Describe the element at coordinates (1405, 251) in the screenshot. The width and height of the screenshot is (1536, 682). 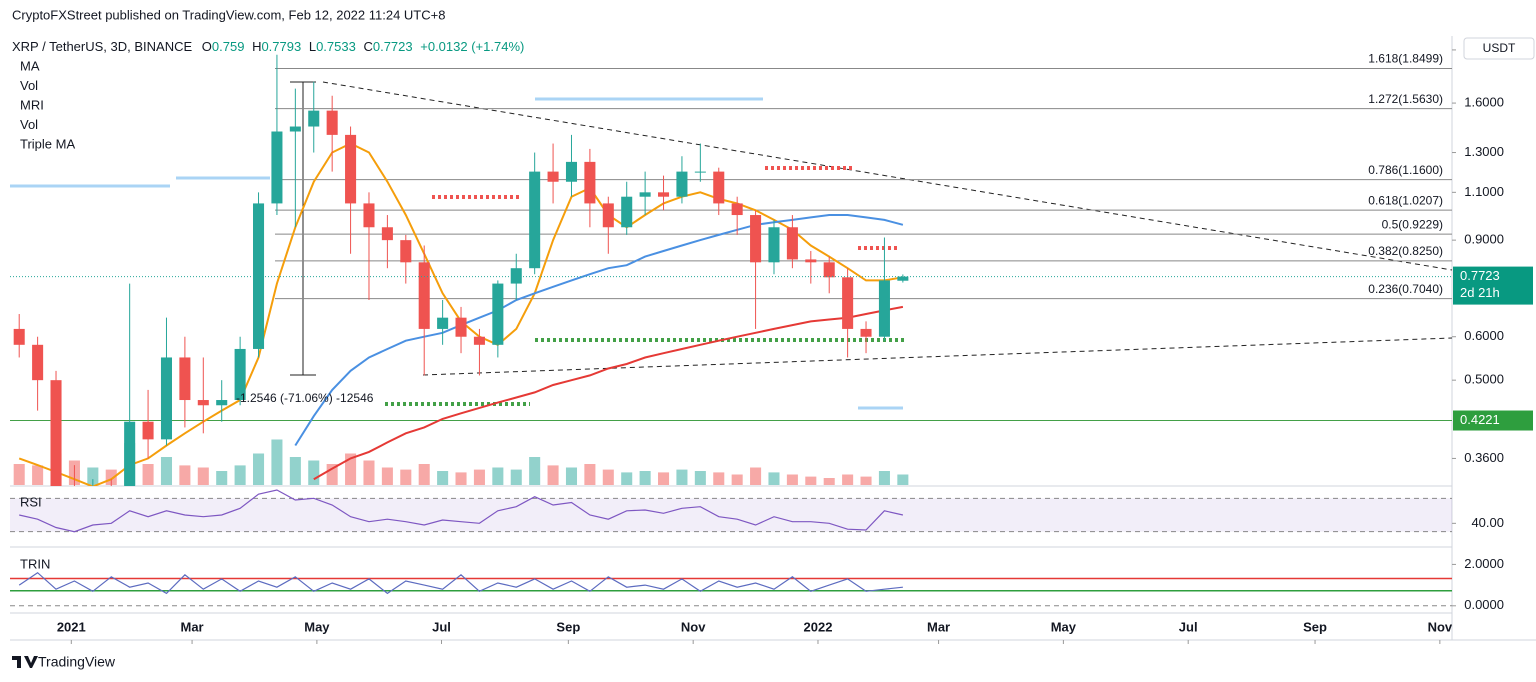
I see `fib-label: 0.382(0.8250)` at that location.